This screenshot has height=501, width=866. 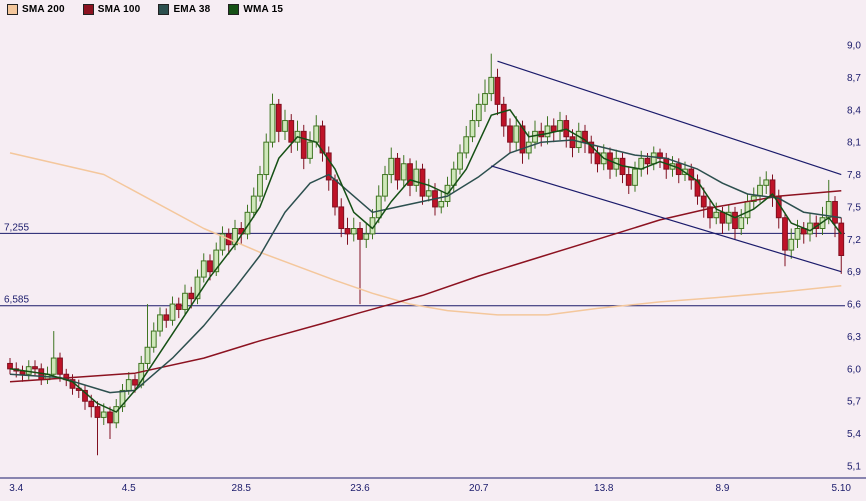 I want to click on legend-item-ema-38: EMA 38, so click(x=184, y=9).